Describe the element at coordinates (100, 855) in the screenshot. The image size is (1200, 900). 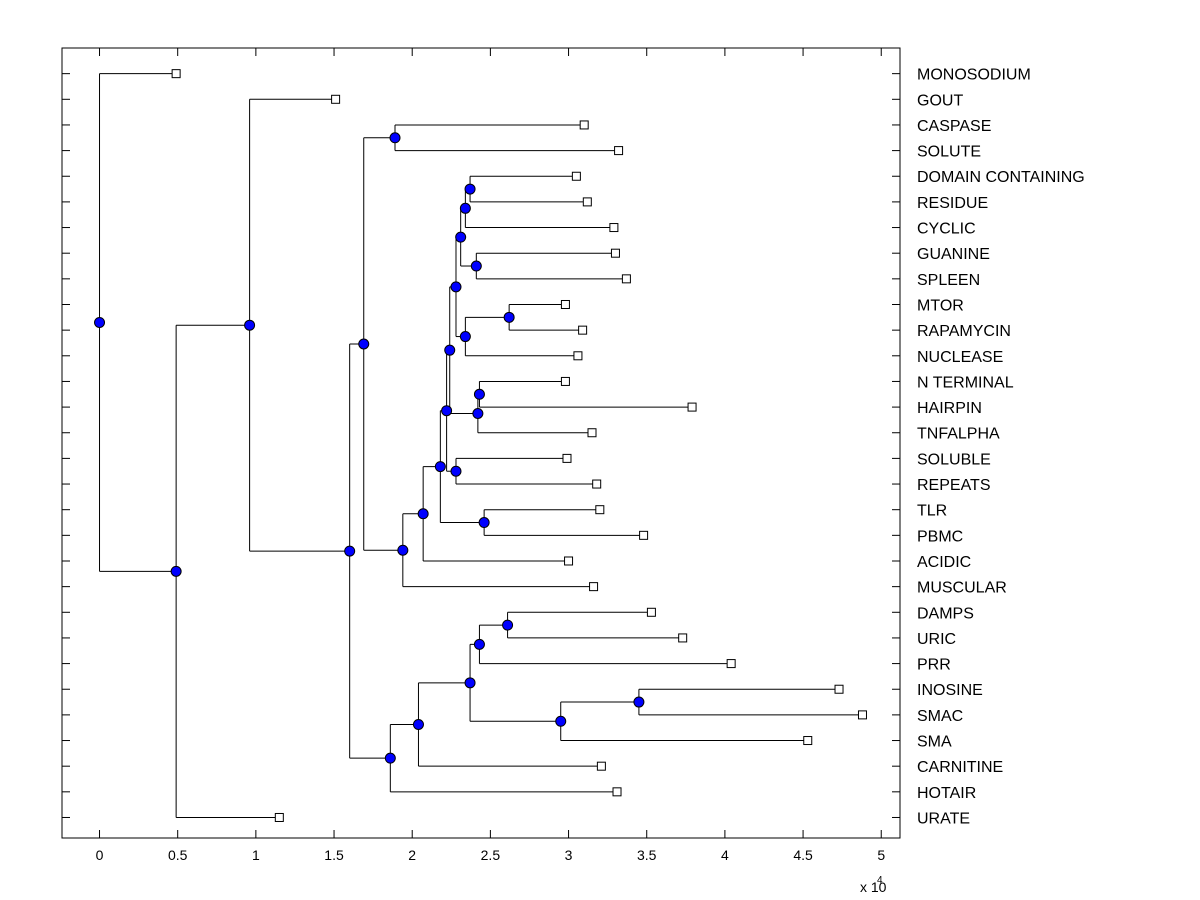
I see `x-tick-label: 0` at that location.